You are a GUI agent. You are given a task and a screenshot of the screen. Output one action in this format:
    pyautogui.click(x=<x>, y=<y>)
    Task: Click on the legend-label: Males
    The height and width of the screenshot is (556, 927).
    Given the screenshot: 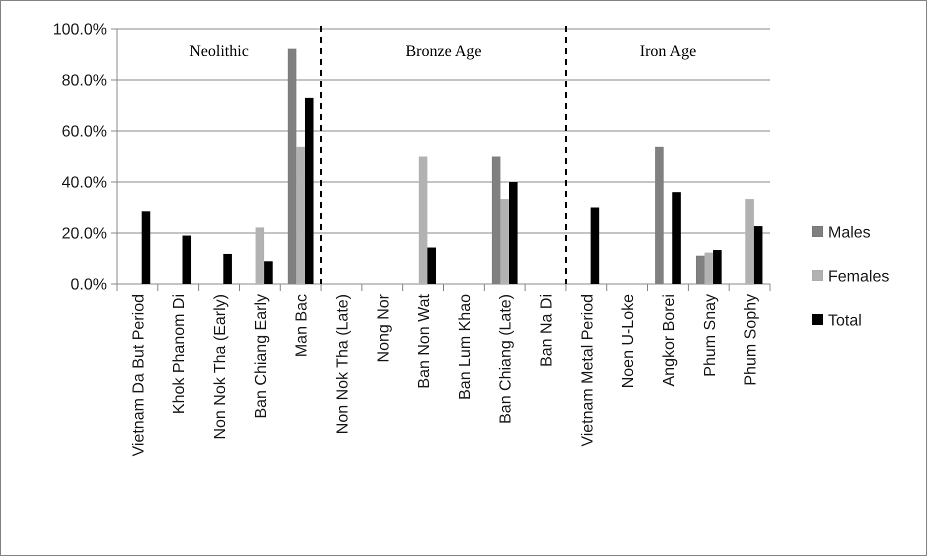 What is the action you would take?
    pyautogui.click(x=849, y=233)
    